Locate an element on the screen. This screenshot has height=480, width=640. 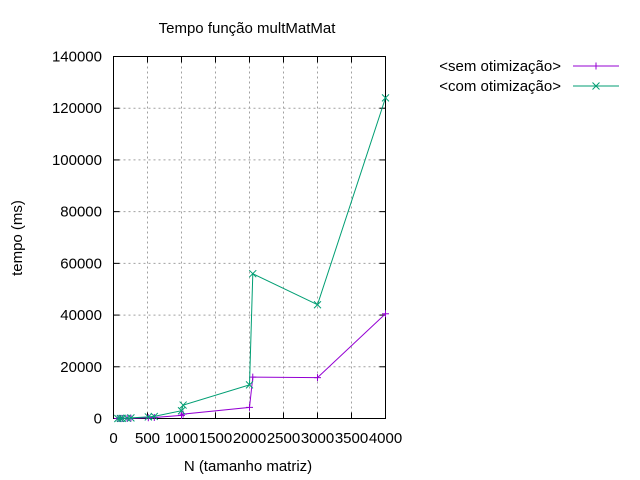
legend-label-com-otimizacao: <com otimização> is located at coordinates (500, 86).